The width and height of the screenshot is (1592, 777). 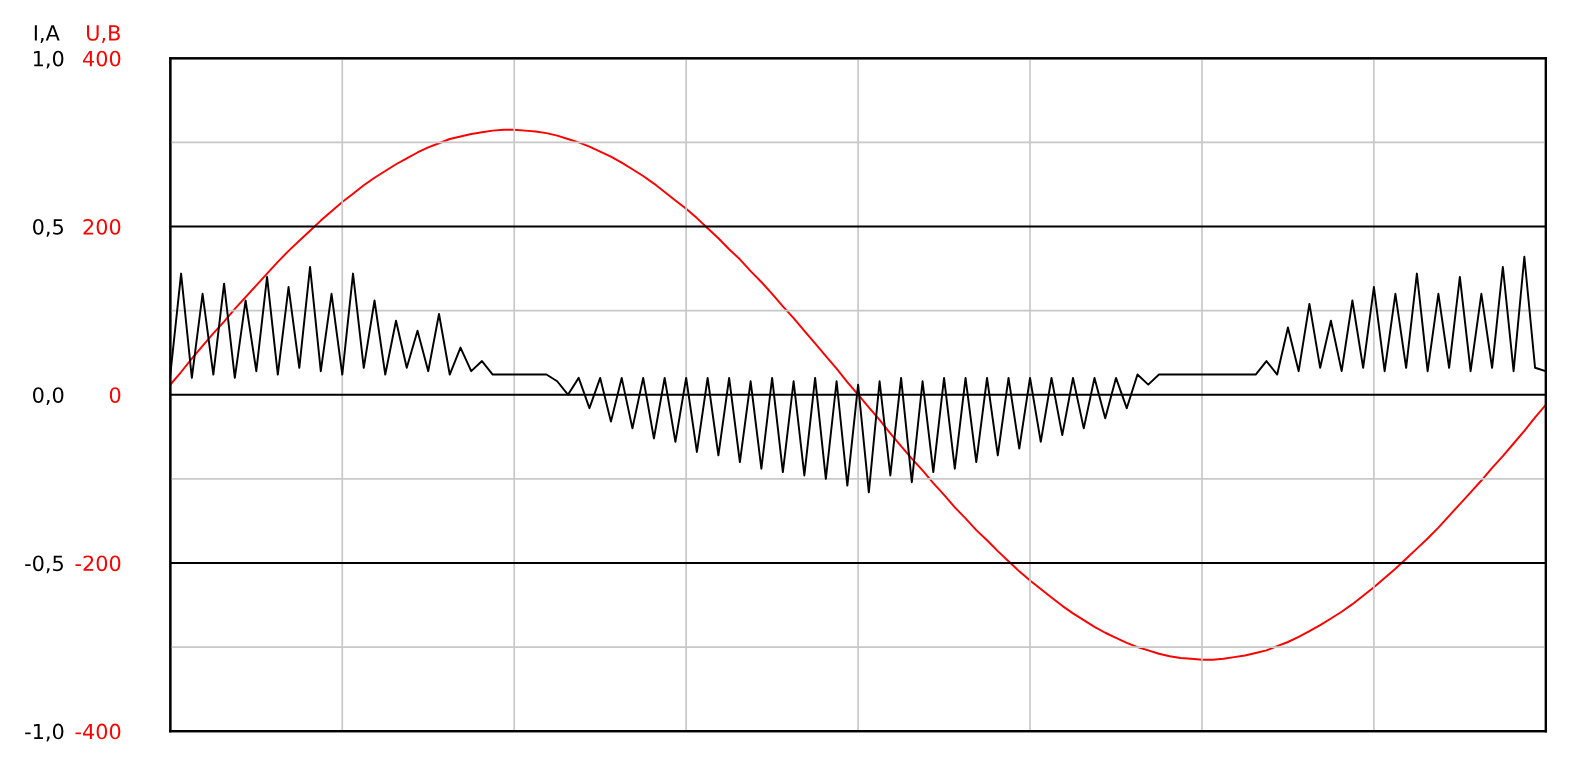 I want to click on y2-tick-label: -400, so click(x=98, y=731).